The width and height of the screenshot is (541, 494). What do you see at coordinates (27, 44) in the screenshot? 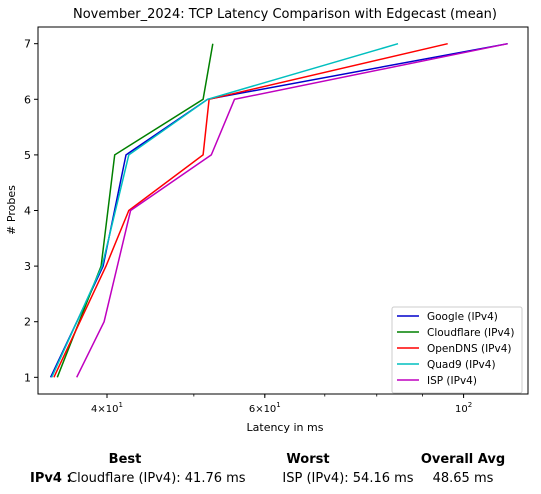
I see `y-tick-label: 7` at bounding box center [27, 44].